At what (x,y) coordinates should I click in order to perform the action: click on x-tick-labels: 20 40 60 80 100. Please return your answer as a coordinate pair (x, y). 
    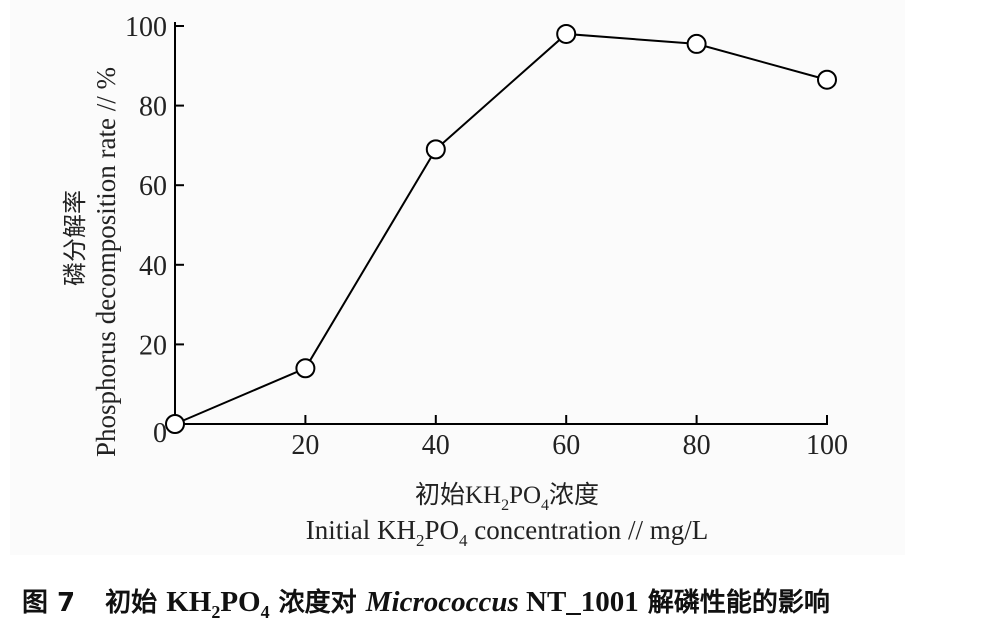
    Looking at the image, I should click on (569, 445).